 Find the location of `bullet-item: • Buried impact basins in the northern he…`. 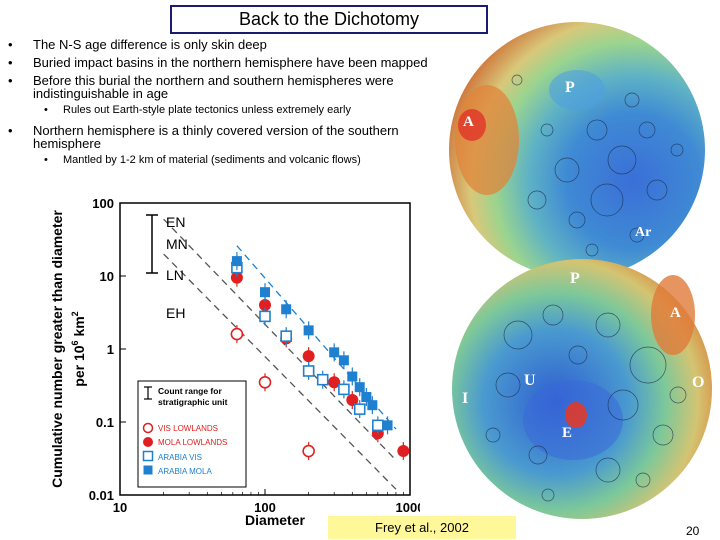

bullet-item: • Buried impact basins in the northern he… is located at coordinates (228, 62).